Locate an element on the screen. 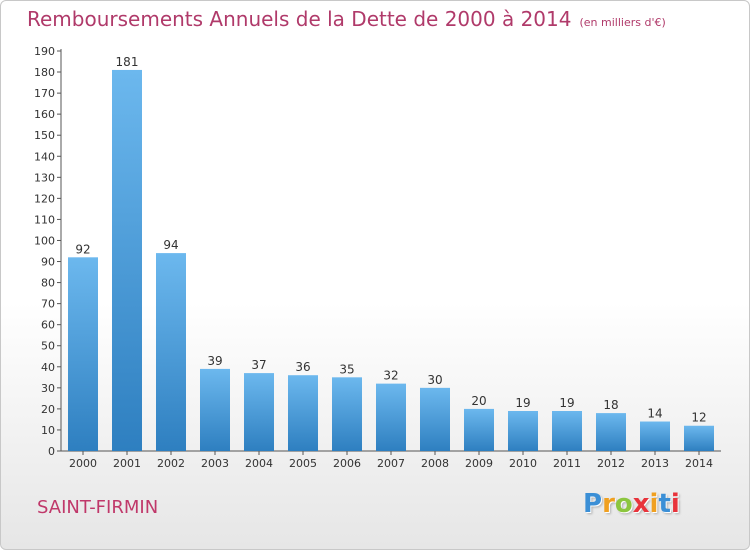  y-tick-label: 190 is located at coordinates (44, 51).